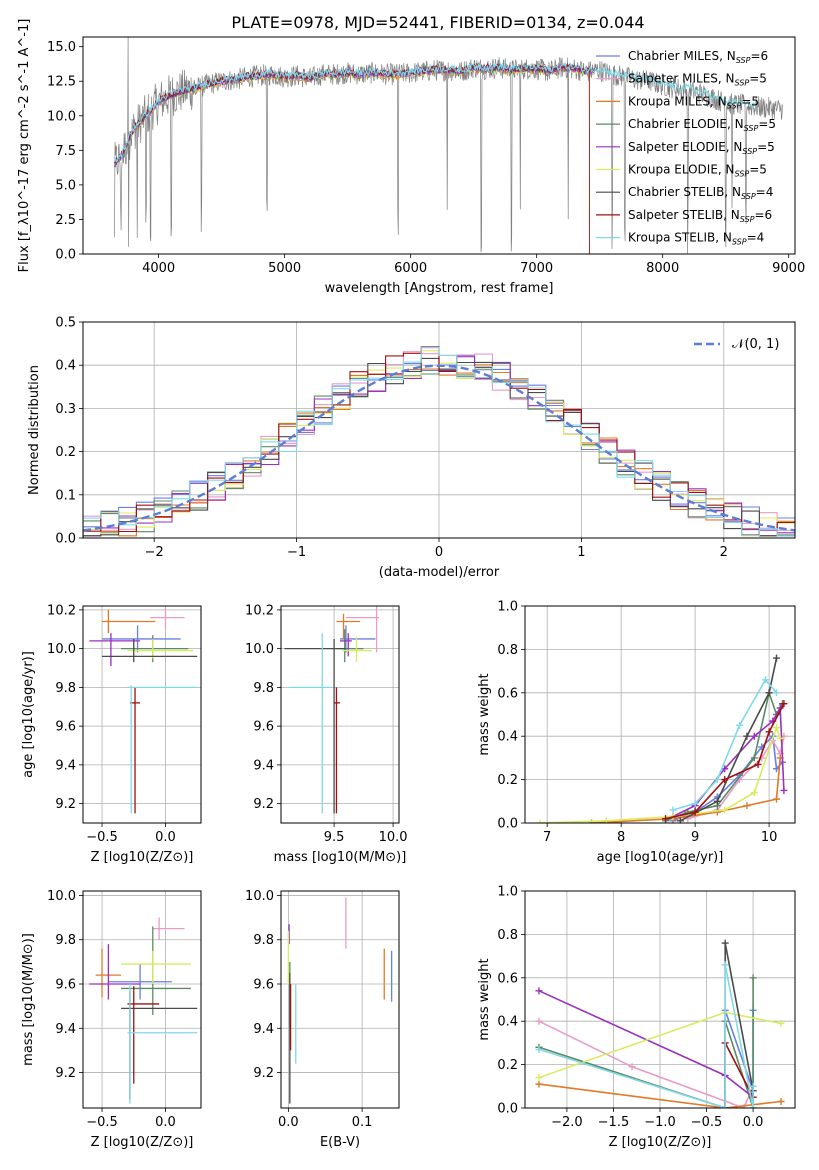  I want to click on model-spectrum-line, so click(435, 111).